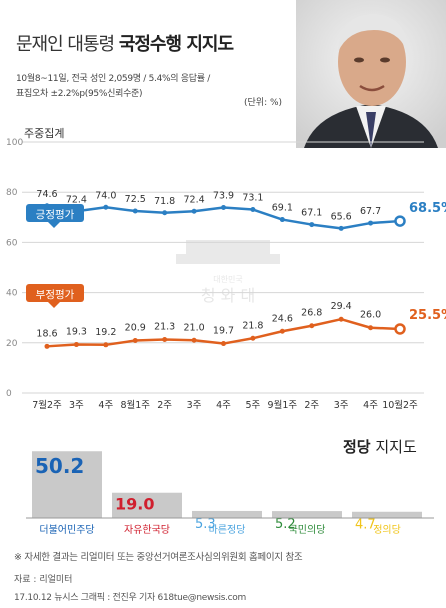  What do you see at coordinates (46, 194) in the screenshot?
I see `data-label: 74.6` at bounding box center [46, 194].